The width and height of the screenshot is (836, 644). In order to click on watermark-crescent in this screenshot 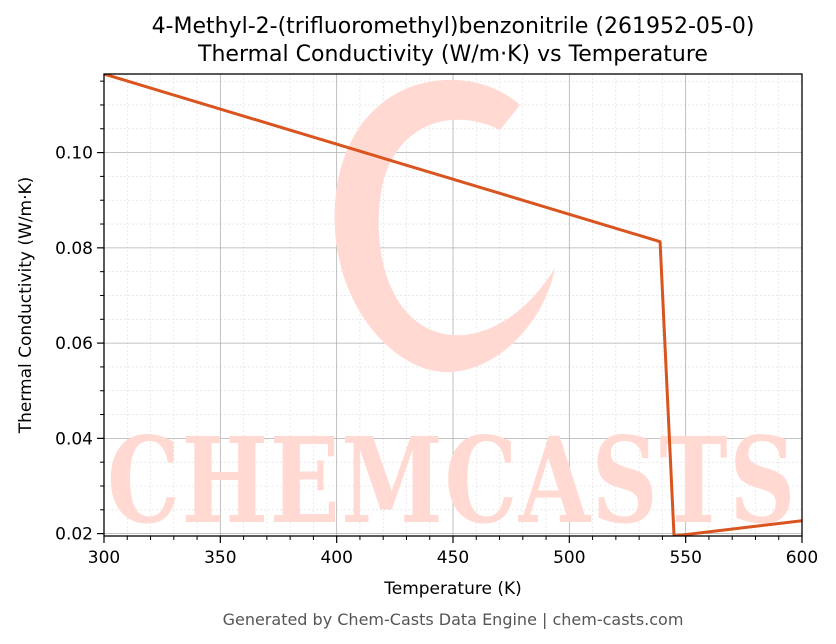, I will do `click(444, 226)`.